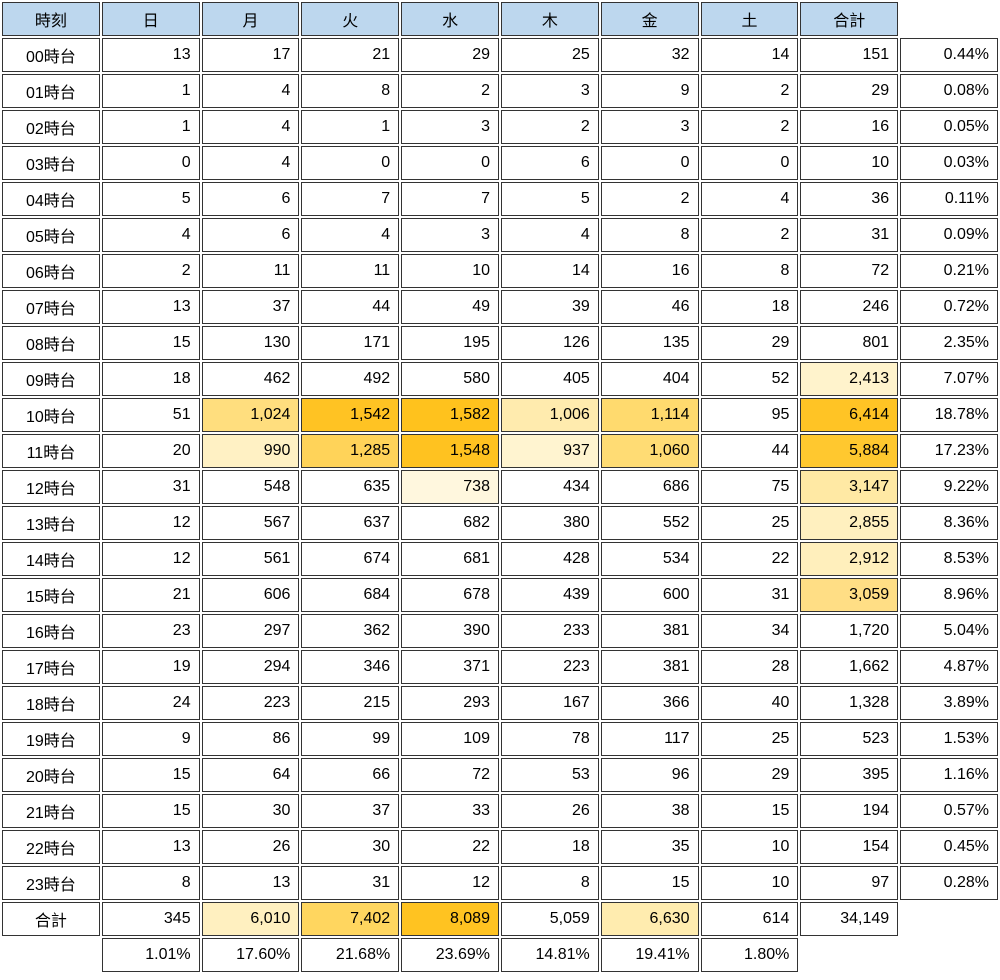 The image size is (1000, 980). Describe the element at coordinates (749, 379) in the screenshot. I see `value-cell: 52` at that location.